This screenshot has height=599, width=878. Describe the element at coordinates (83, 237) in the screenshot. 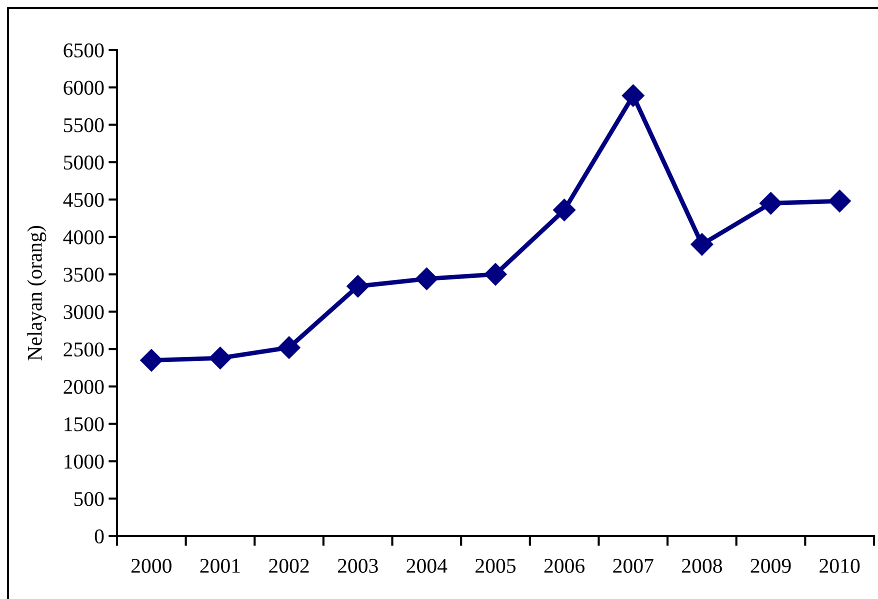

I see `y-tick-label: 4000` at that location.